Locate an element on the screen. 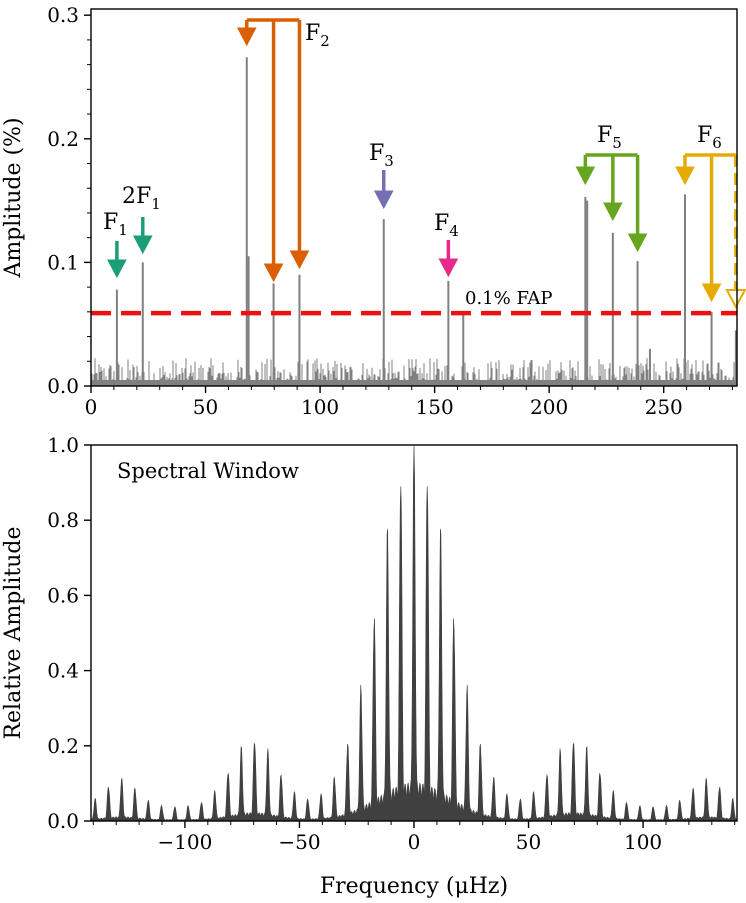  spectral-window-y-axis-label: Relative Amplitude is located at coordinates (13, 632).